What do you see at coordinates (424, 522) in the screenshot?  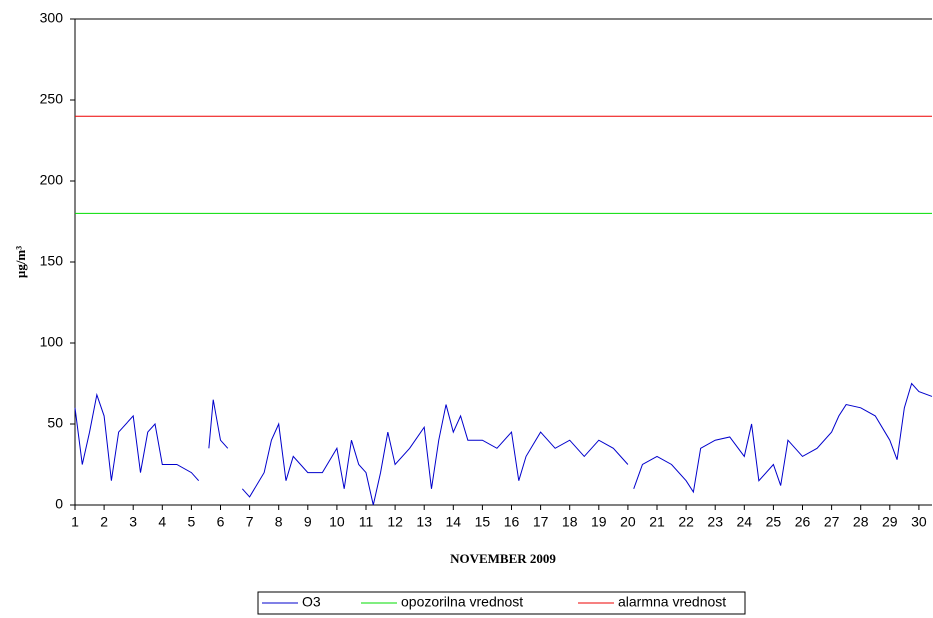 I see `x-tick-label: 13` at bounding box center [424, 522].